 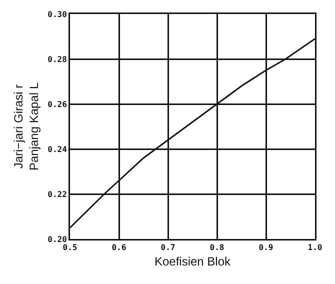 I want to click on y-tick-label: 0.20, so click(x=58, y=239).